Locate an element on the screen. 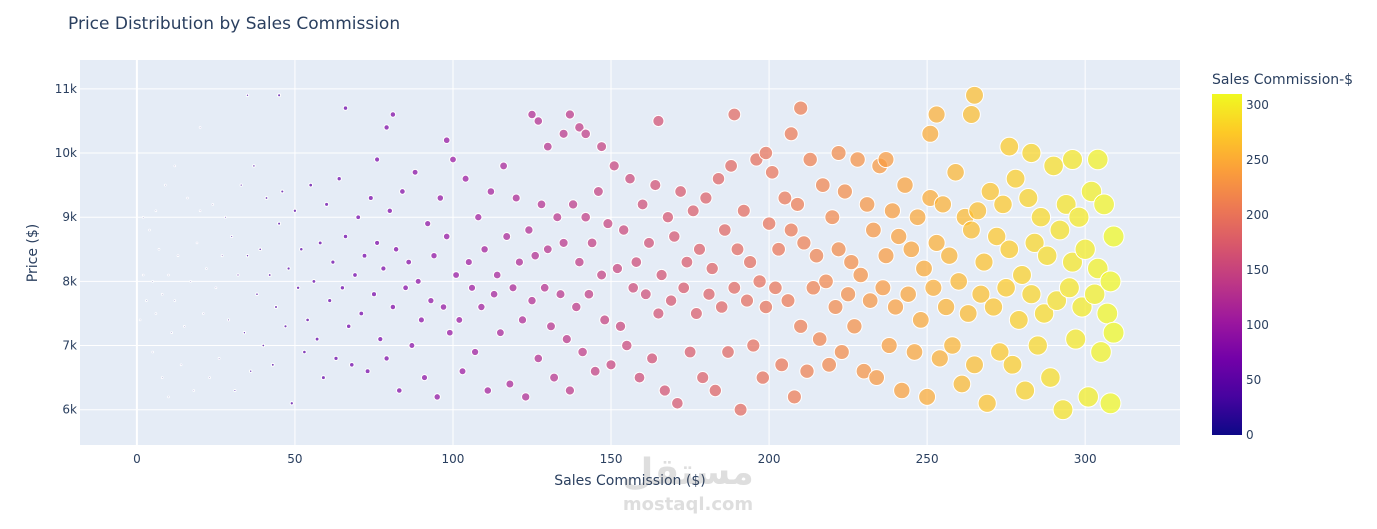 This screenshot has width=1377, height=529. colorbar: Sales Commission-$ 0 50 100 150 200 250 300 is located at coordinates (1282, 257).